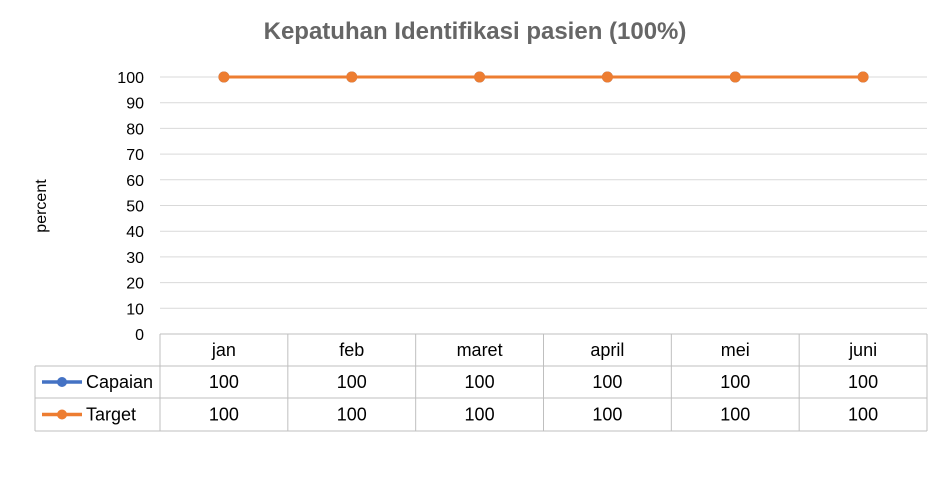 This screenshot has height=486, width=950. What do you see at coordinates (135, 284) in the screenshot?
I see `y-tick-label: 20` at bounding box center [135, 284].